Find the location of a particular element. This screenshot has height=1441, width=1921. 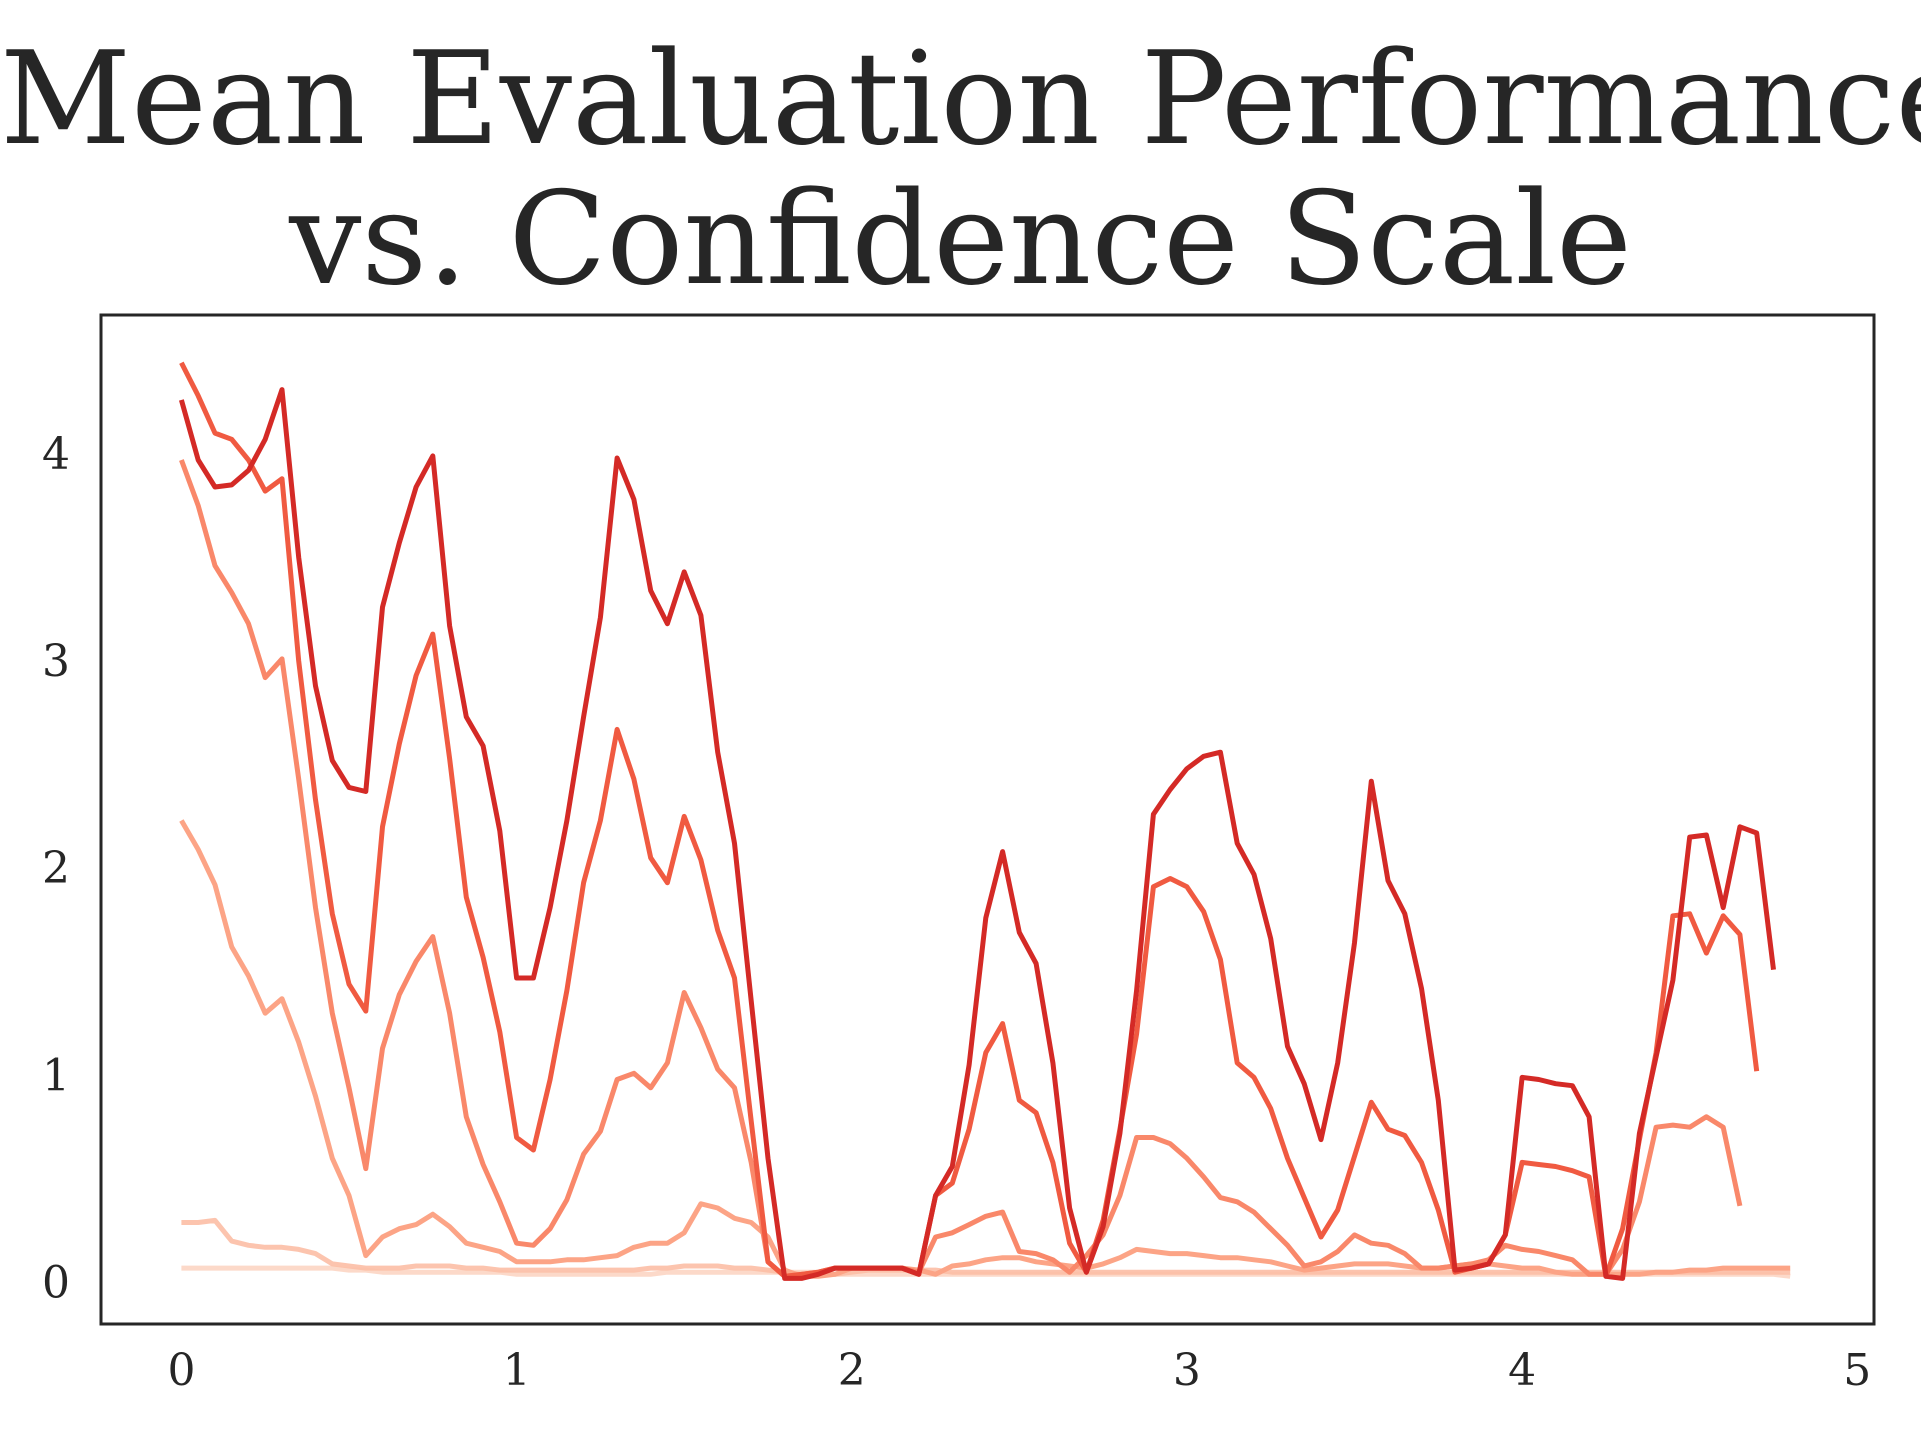

x-tick-label: 5 is located at coordinates (1857, 1370).